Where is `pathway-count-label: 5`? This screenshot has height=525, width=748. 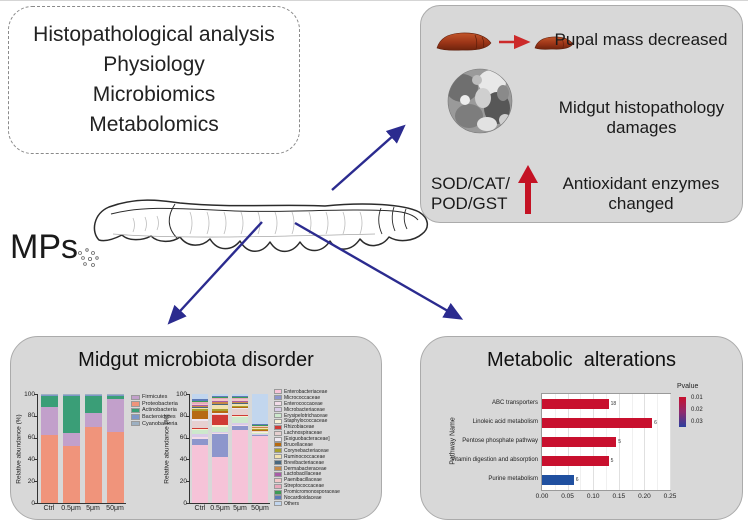
pathway-count-label: 5 is located at coordinates (612, 461).